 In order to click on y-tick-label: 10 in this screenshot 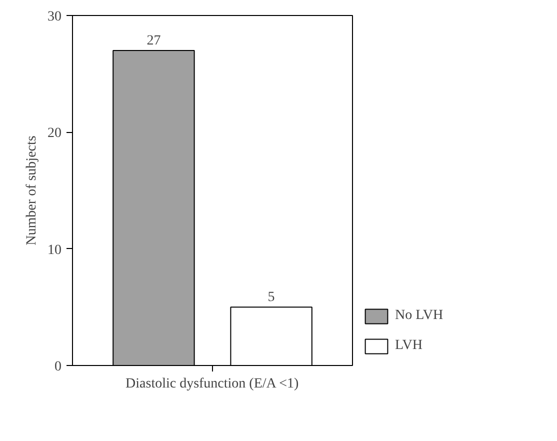, I will do `click(55, 250)`.